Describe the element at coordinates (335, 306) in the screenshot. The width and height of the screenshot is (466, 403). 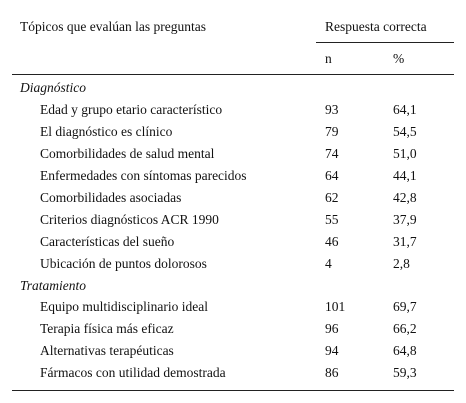
I see `row-n: 101` at that location.